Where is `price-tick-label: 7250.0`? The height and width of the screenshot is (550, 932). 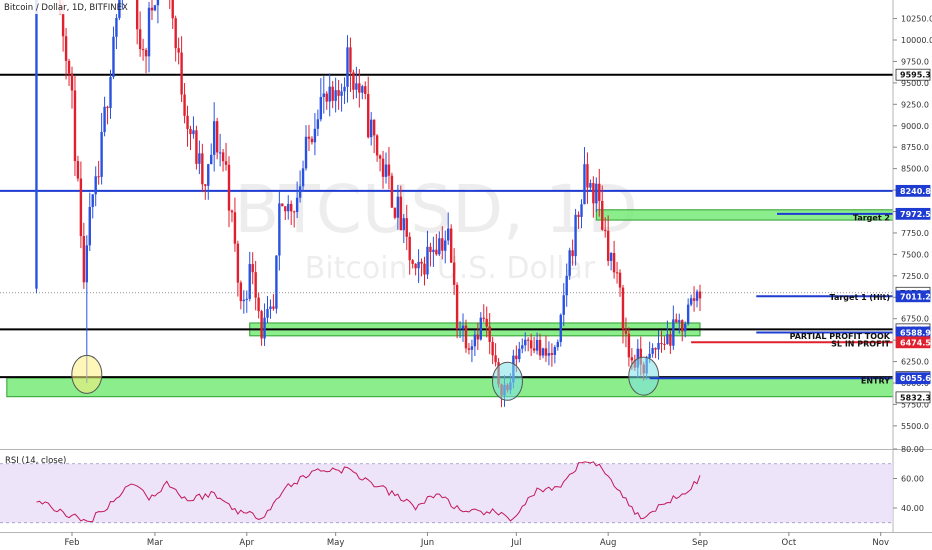
price-tick-label: 7250.0 is located at coordinates (915, 276).